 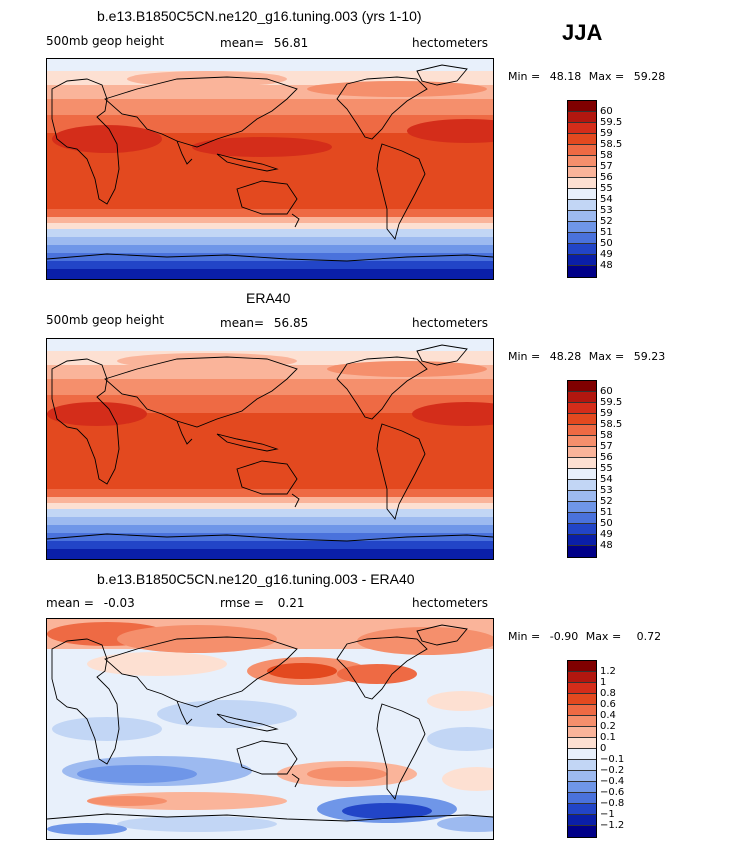 I want to click on colorbar-tick-label: 0.8, so click(x=608, y=693).